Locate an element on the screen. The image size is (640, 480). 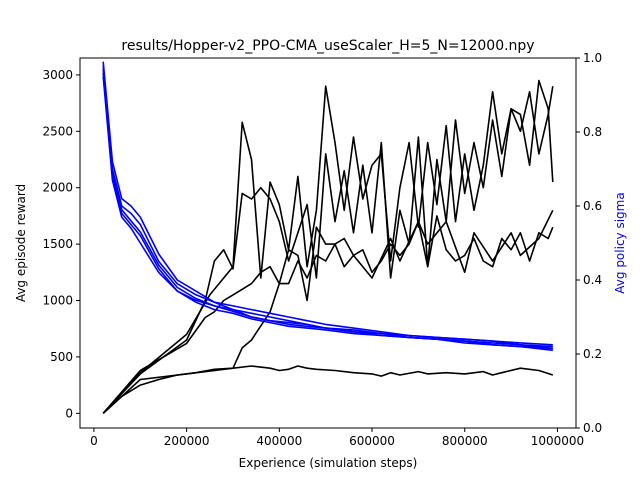
x-tick-label: 200000 is located at coordinates (187, 441).